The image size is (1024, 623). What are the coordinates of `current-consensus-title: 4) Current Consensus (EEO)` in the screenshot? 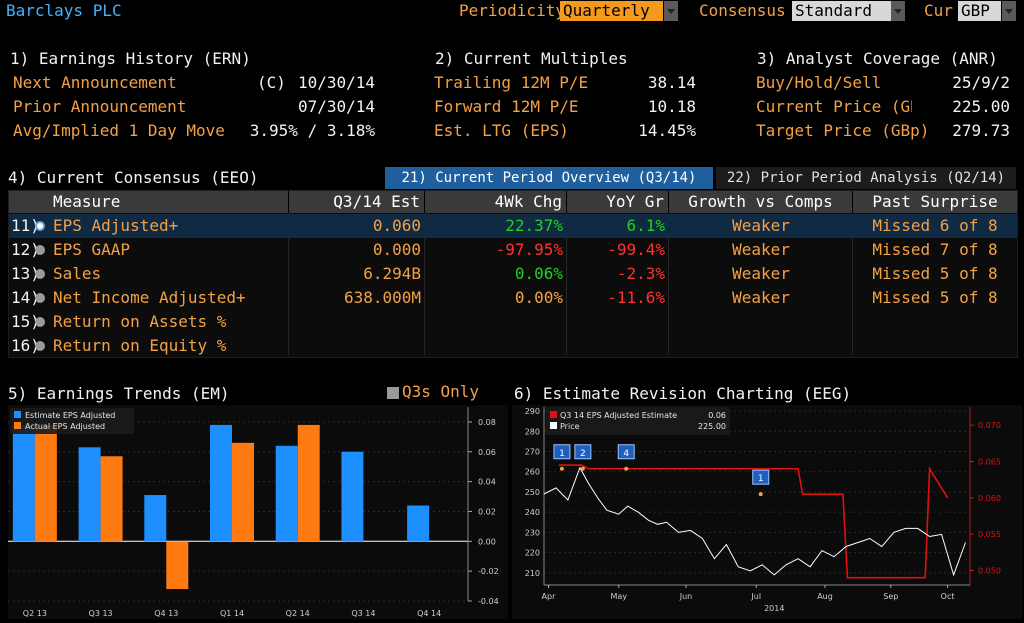 It's located at (133, 177).